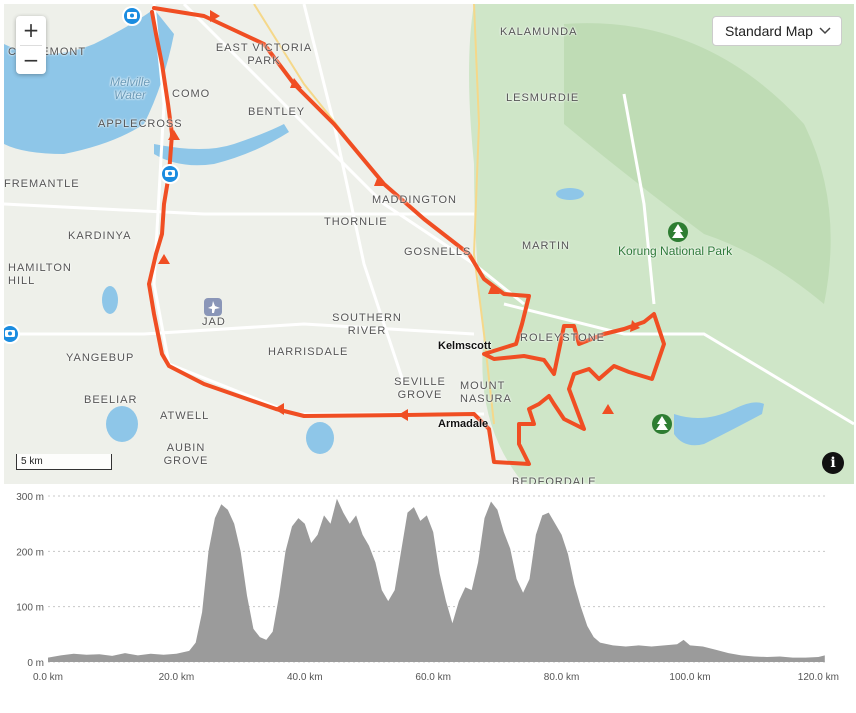  What do you see at coordinates (48, 677) in the screenshot?
I see `x-tick-label: 0.0 km` at bounding box center [48, 677].